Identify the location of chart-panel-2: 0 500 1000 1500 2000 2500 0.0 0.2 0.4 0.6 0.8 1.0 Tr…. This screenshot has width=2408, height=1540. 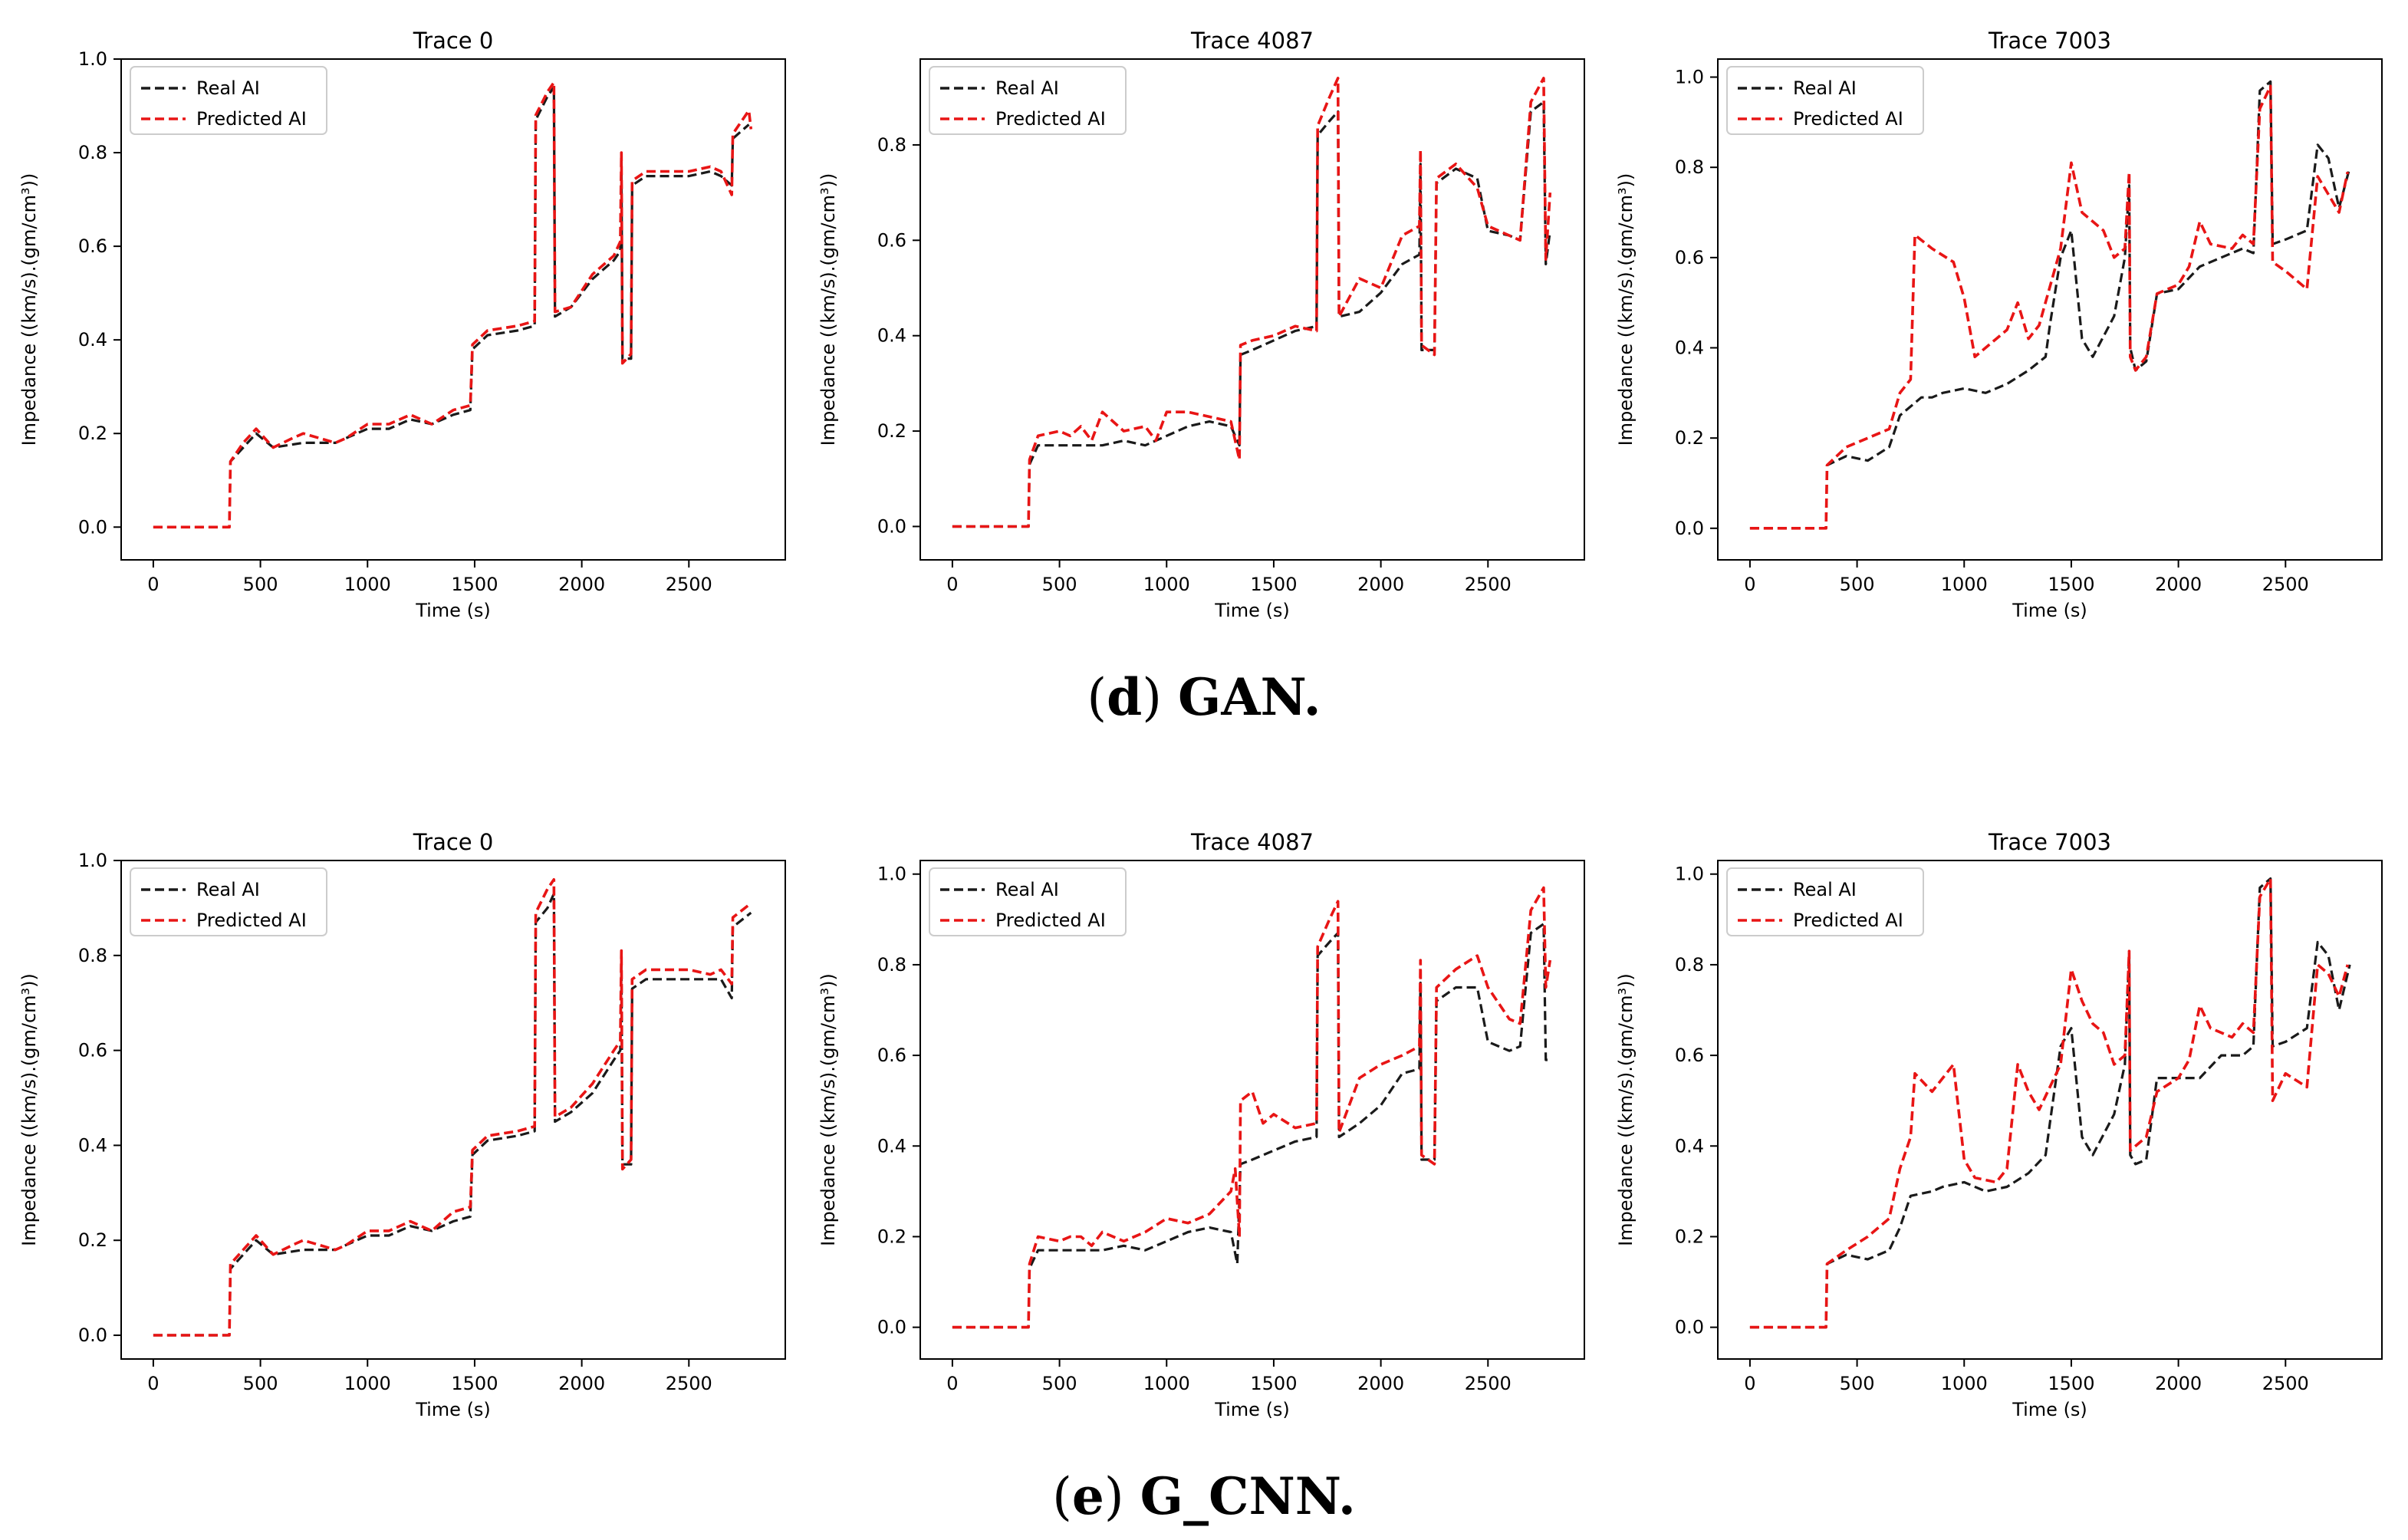
(1999, 324).